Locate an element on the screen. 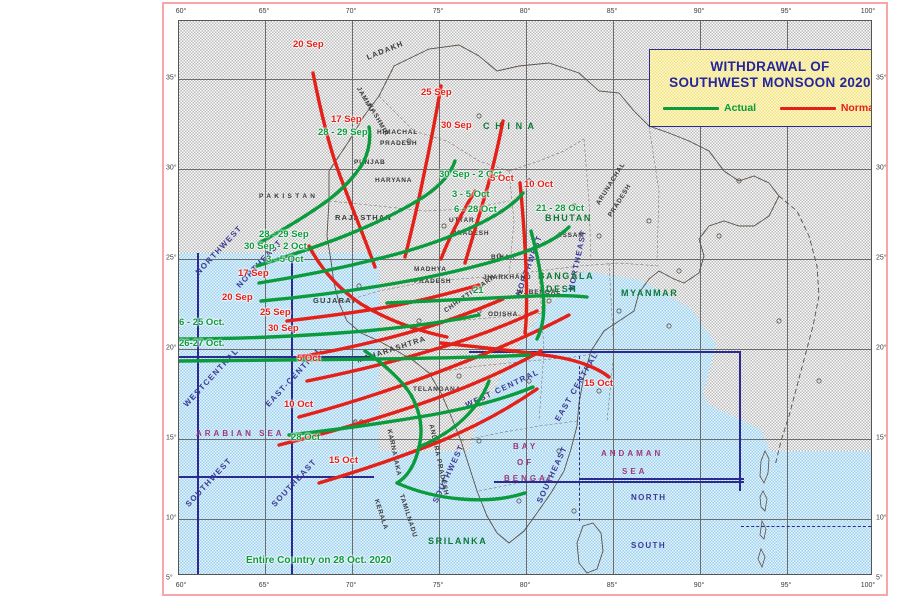 The height and width of the screenshot is (599, 900). normal-isochrone-5oct-ne is located at coordinates (458, 225).